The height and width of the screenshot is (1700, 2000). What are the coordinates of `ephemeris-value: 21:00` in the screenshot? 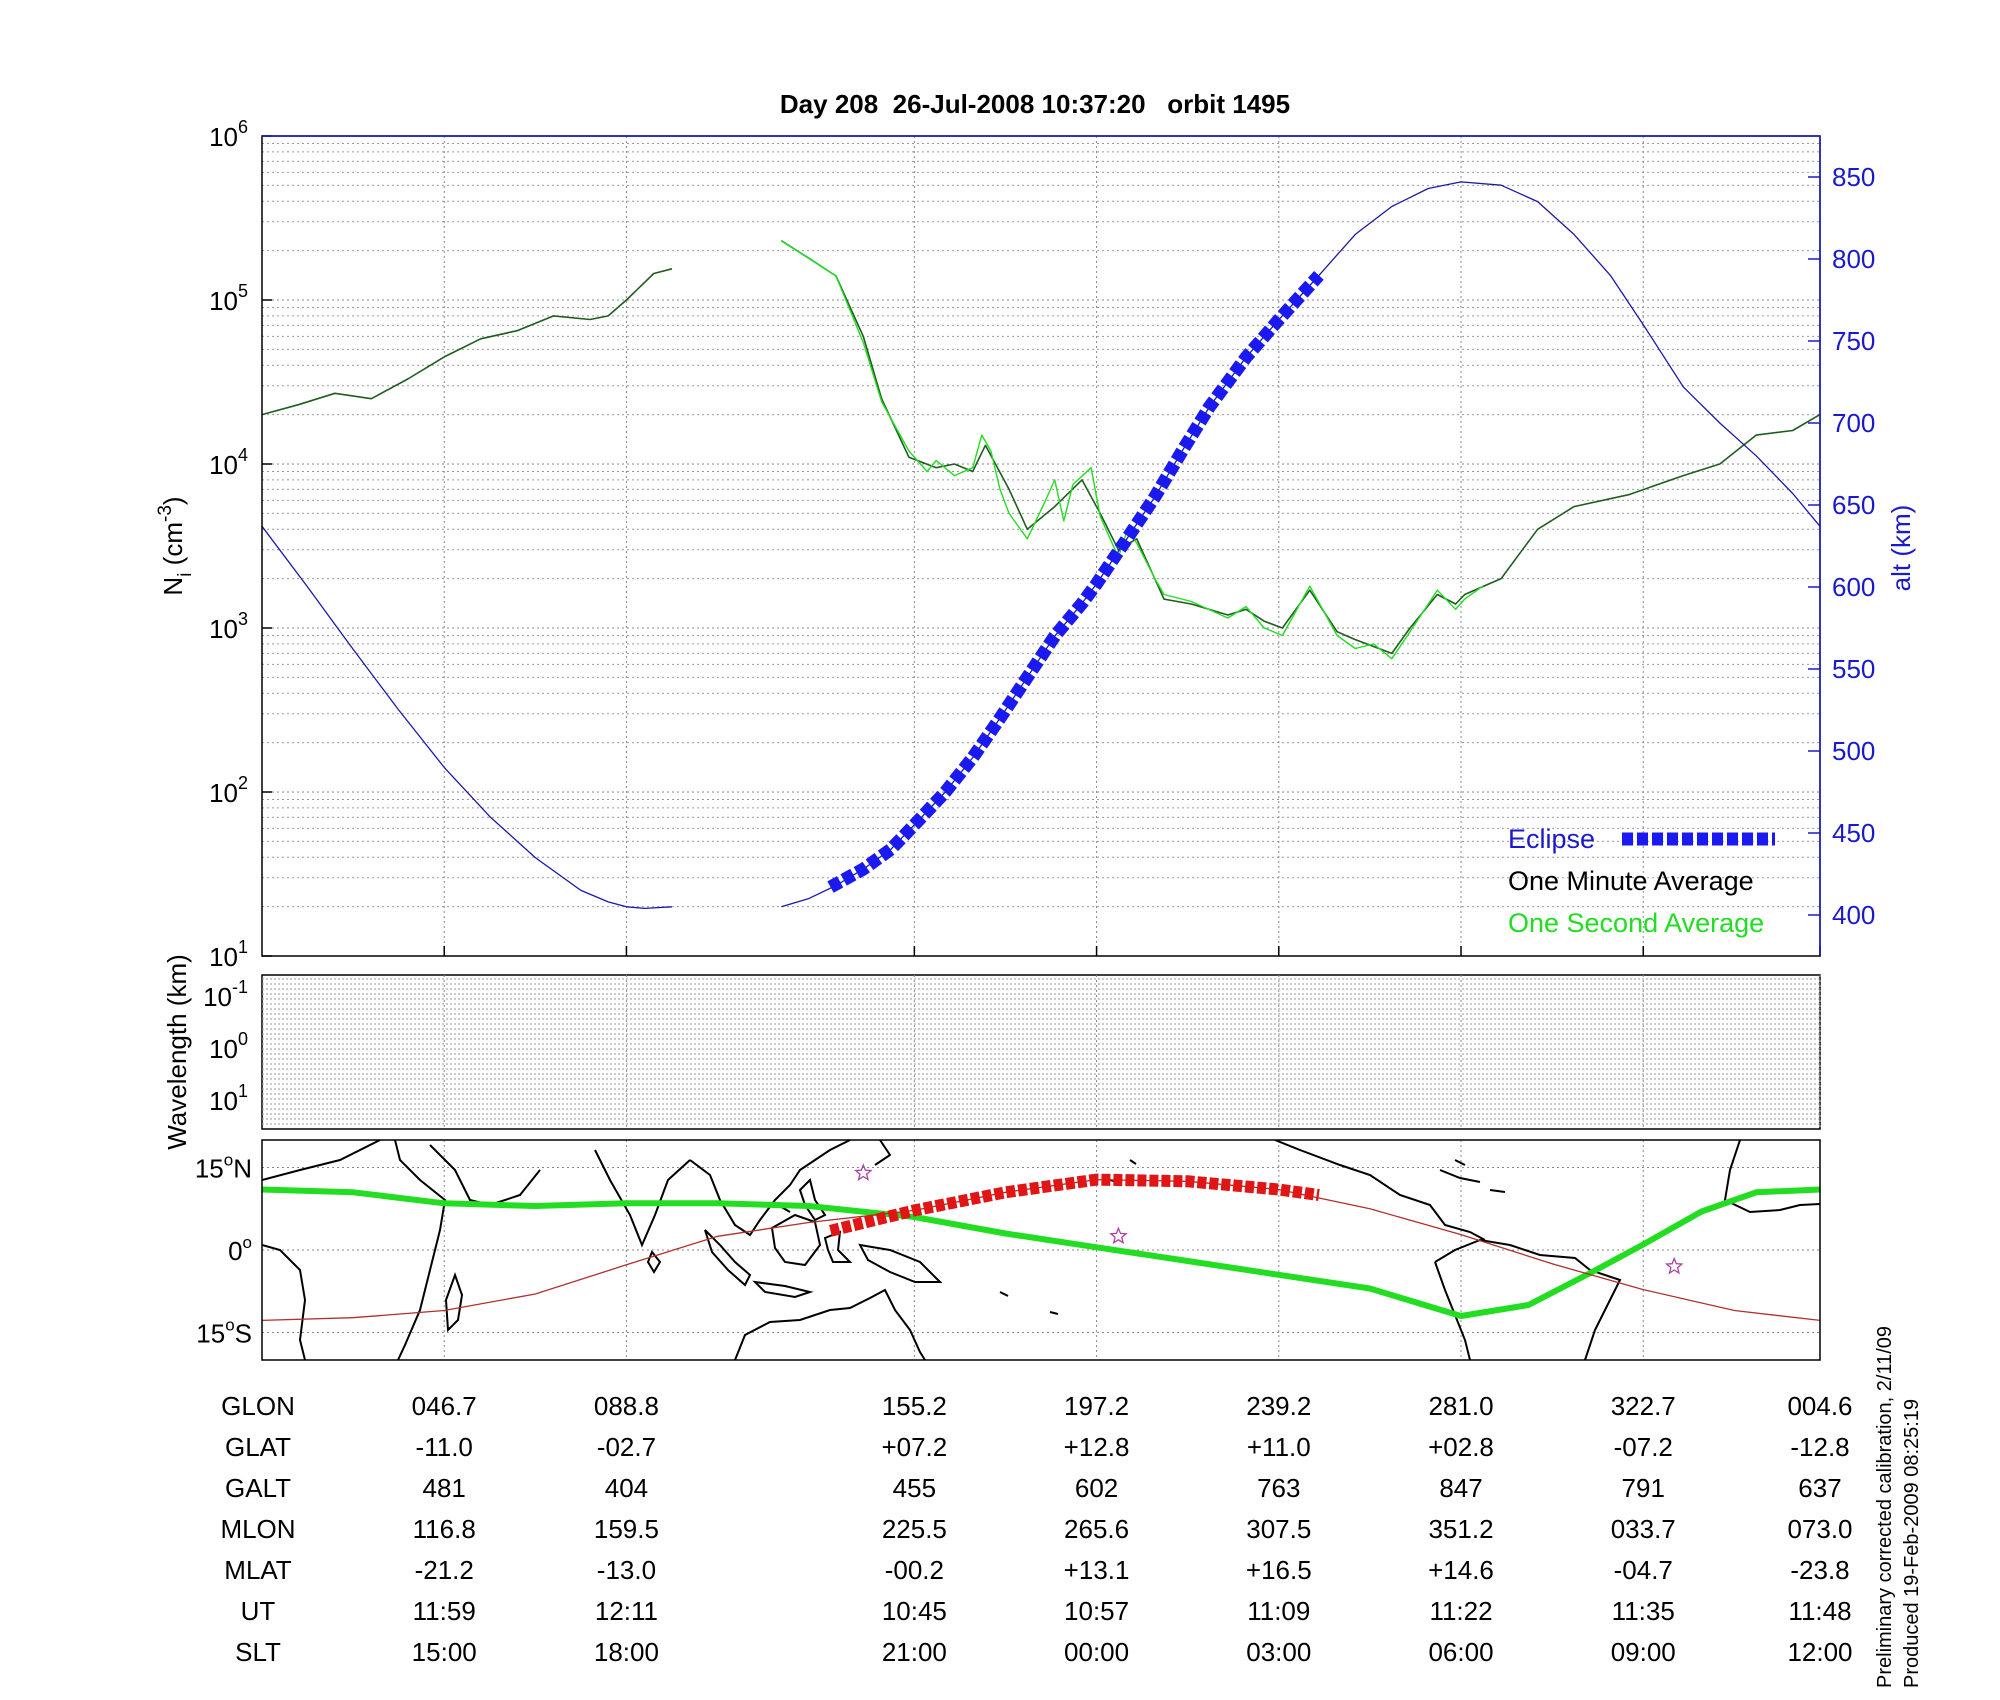 It's located at (914, 1652).